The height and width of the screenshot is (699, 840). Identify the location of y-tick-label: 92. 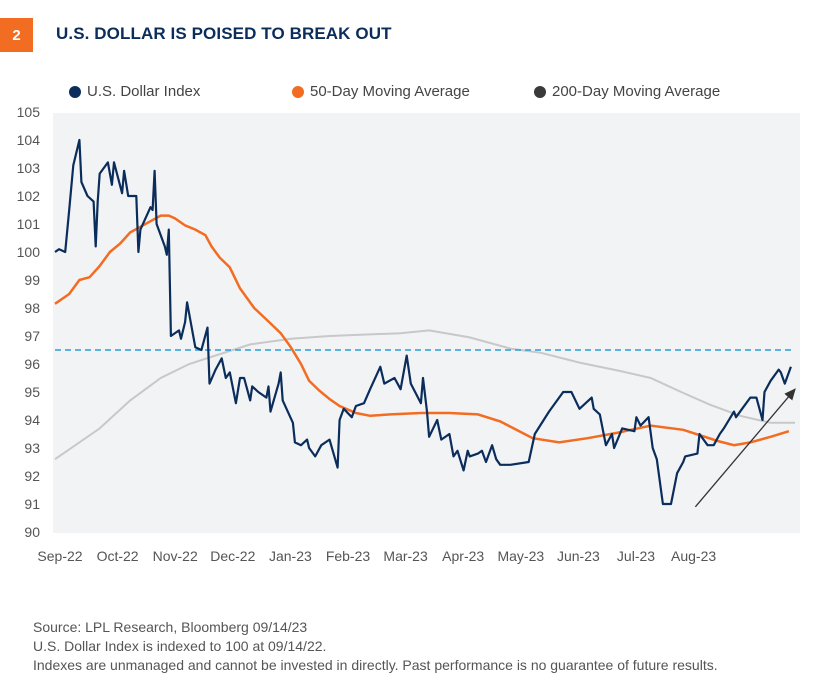
(32, 476).